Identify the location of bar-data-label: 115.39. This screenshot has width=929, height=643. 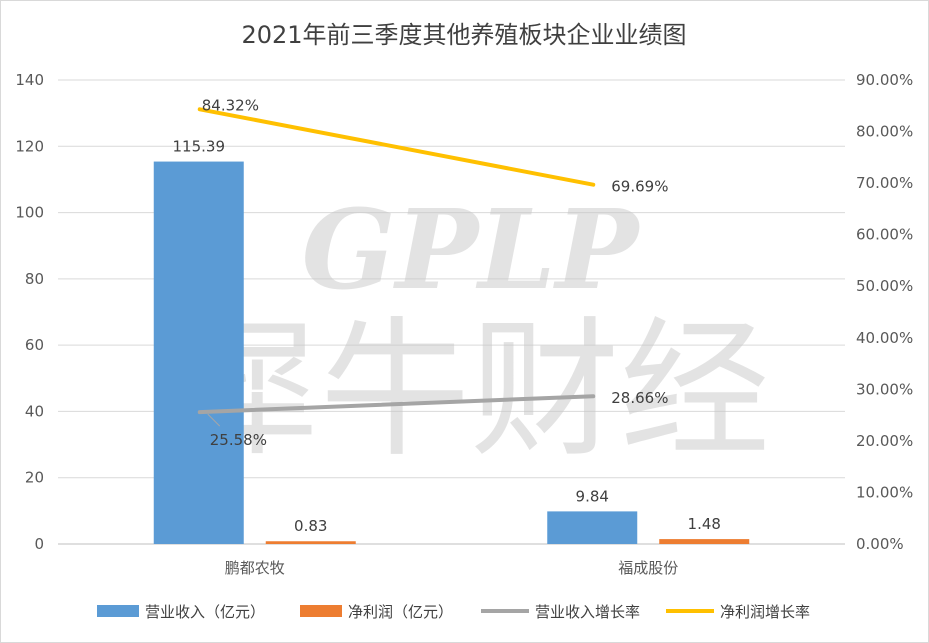
(199, 147).